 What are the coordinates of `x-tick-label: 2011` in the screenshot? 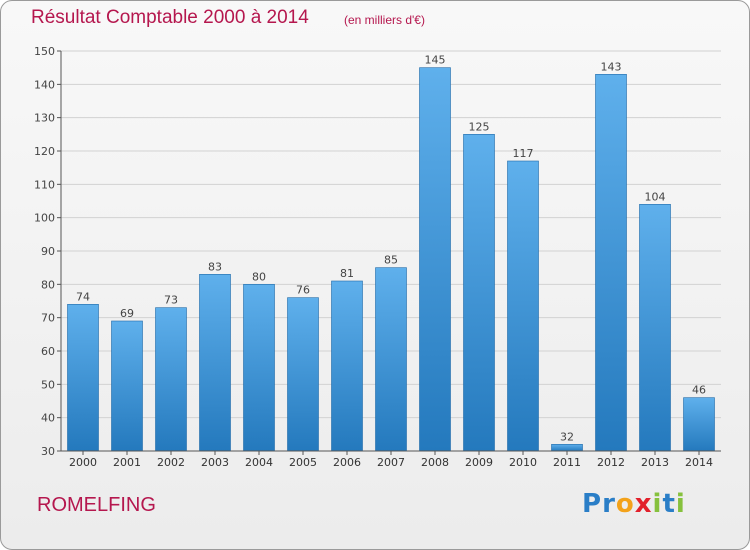 It's located at (567, 462).